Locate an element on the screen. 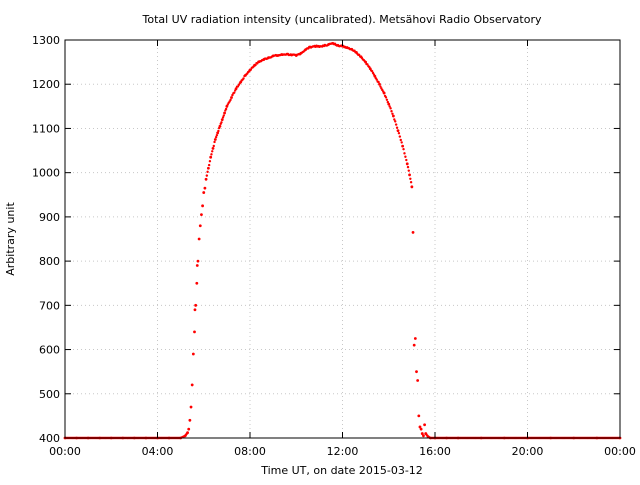  y-tick-label: 1000 is located at coordinates (46, 173).